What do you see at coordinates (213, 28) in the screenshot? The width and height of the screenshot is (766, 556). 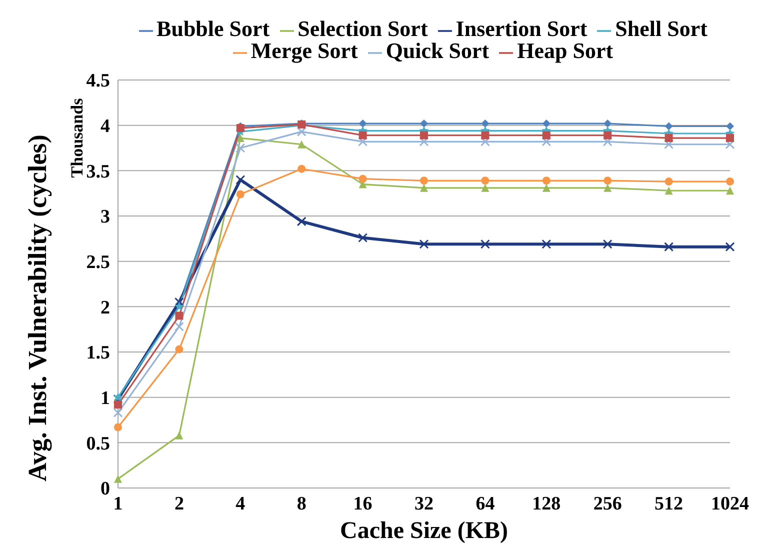 I see `legend-label: Bubble Sort` at bounding box center [213, 28].